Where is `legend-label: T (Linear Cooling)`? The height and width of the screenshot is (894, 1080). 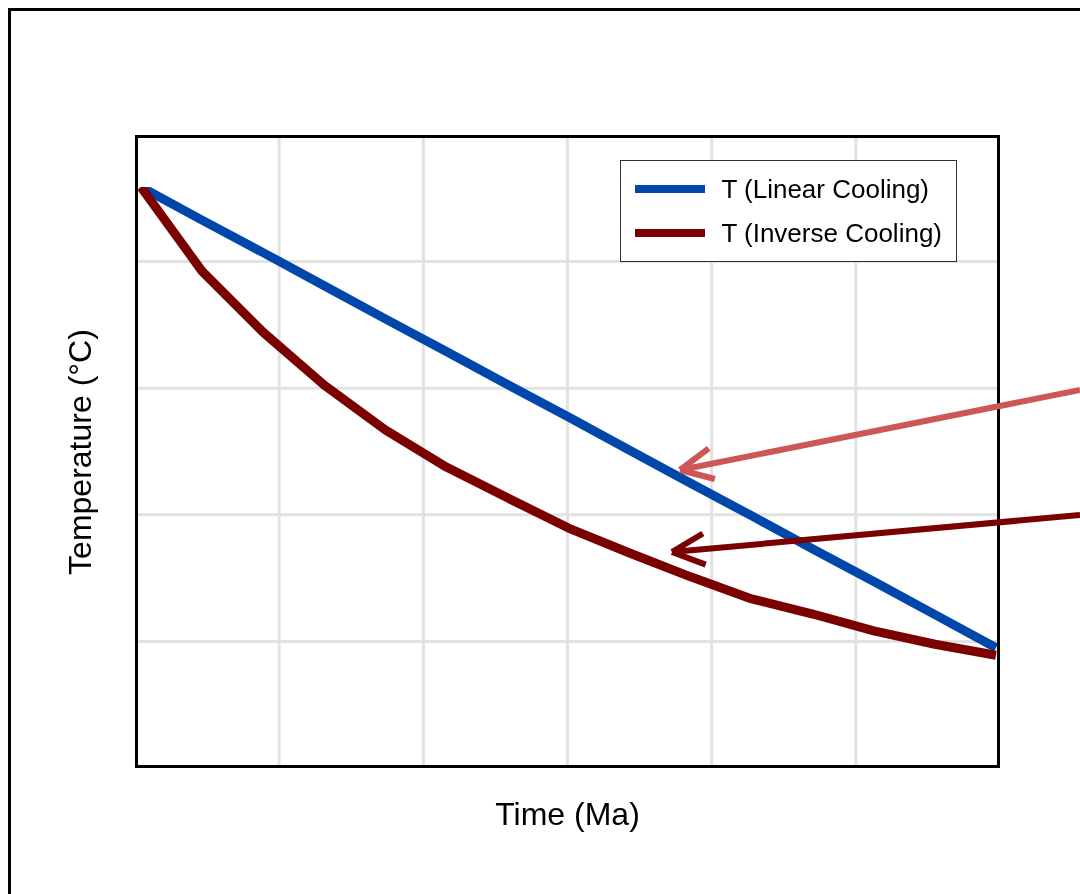
legend-label: T (Linear Cooling) is located at coordinates (825, 189).